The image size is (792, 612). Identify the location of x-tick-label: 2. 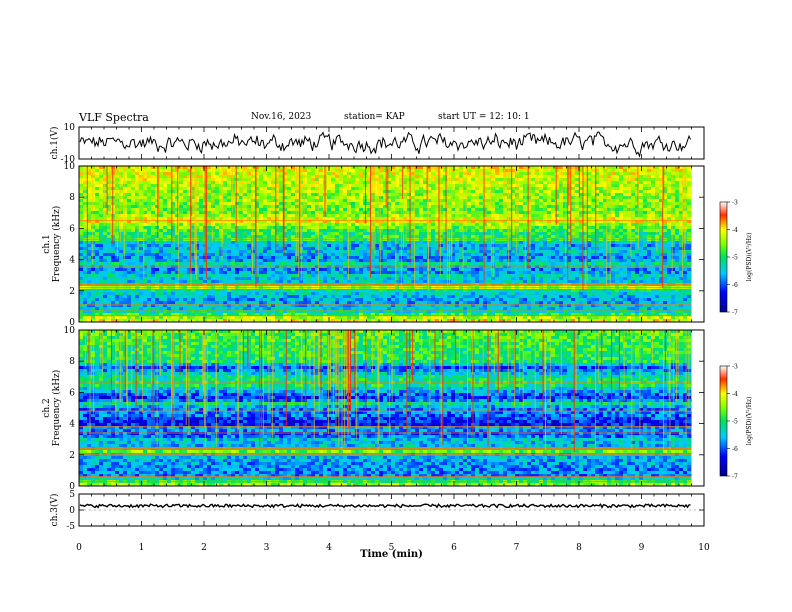
(204, 548).